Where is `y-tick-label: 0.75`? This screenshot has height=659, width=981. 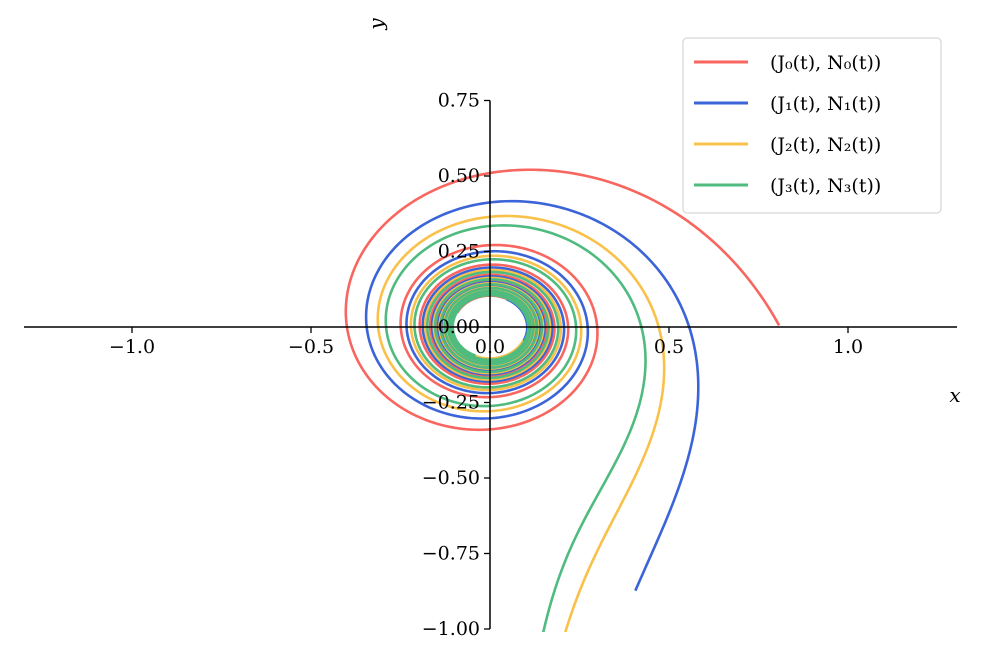 y-tick-label: 0.75 is located at coordinates (459, 101).